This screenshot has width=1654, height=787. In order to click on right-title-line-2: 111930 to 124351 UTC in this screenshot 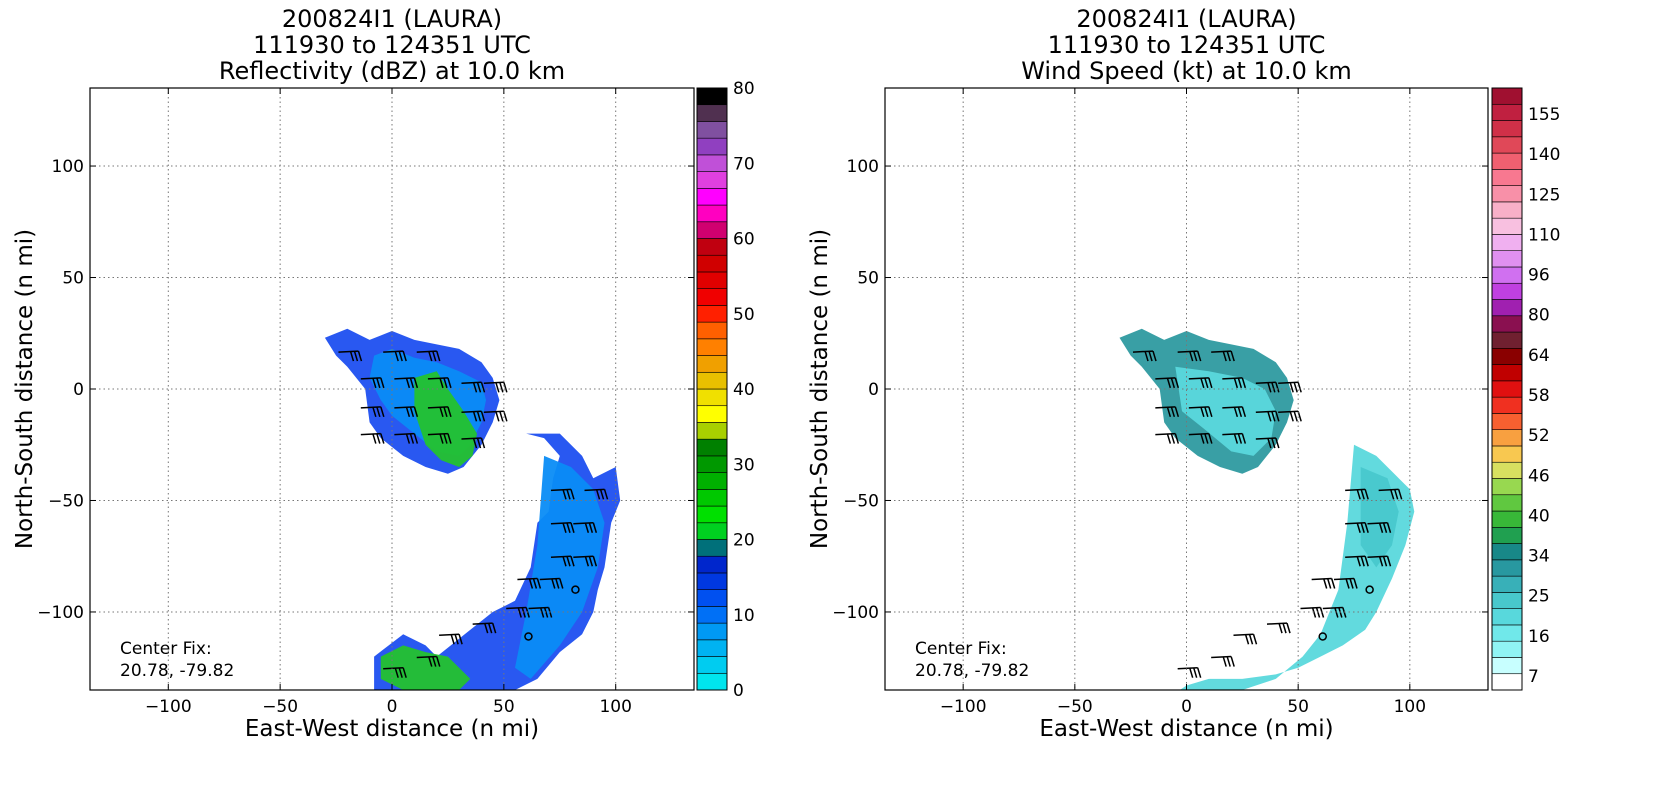, I will do `click(1186, 45)`.